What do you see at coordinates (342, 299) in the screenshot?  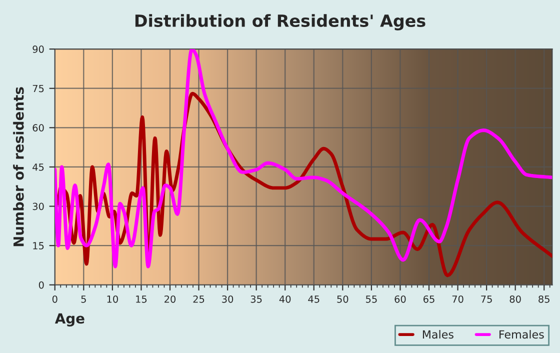 I see `x-tick-label: 50` at bounding box center [342, 299].